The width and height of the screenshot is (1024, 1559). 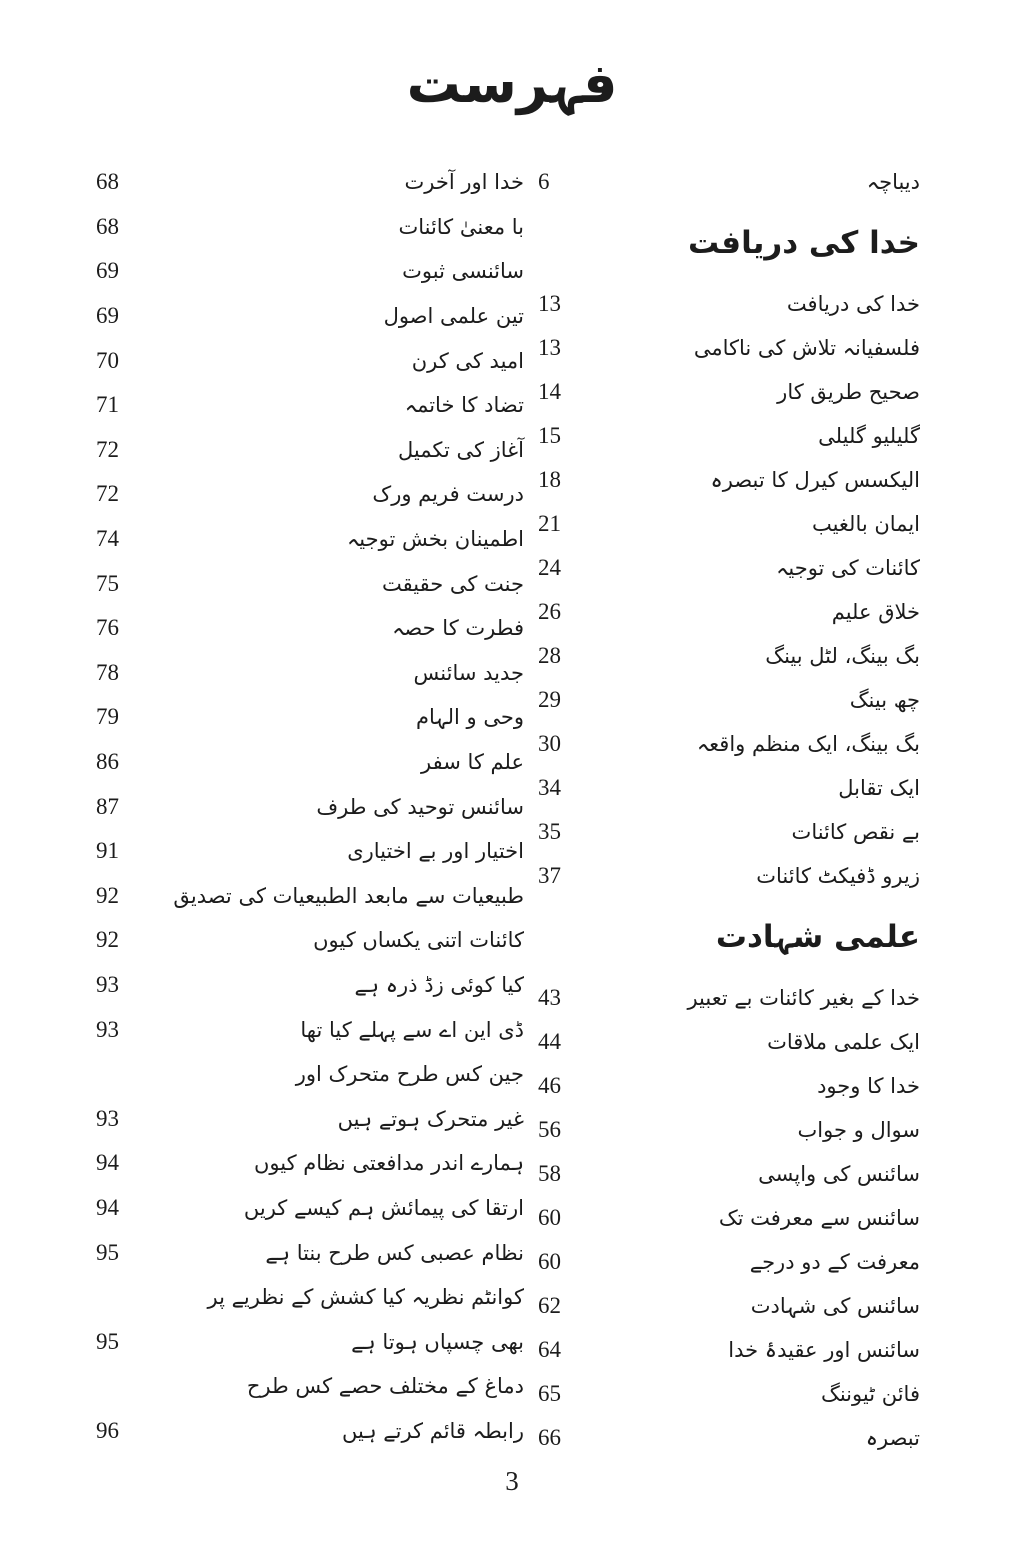 What do you see at coordinates (461, 226) in the screenshot?
I see `toc-entry-label: با معنیٰ کائنات` at bounding box center [461, 226].